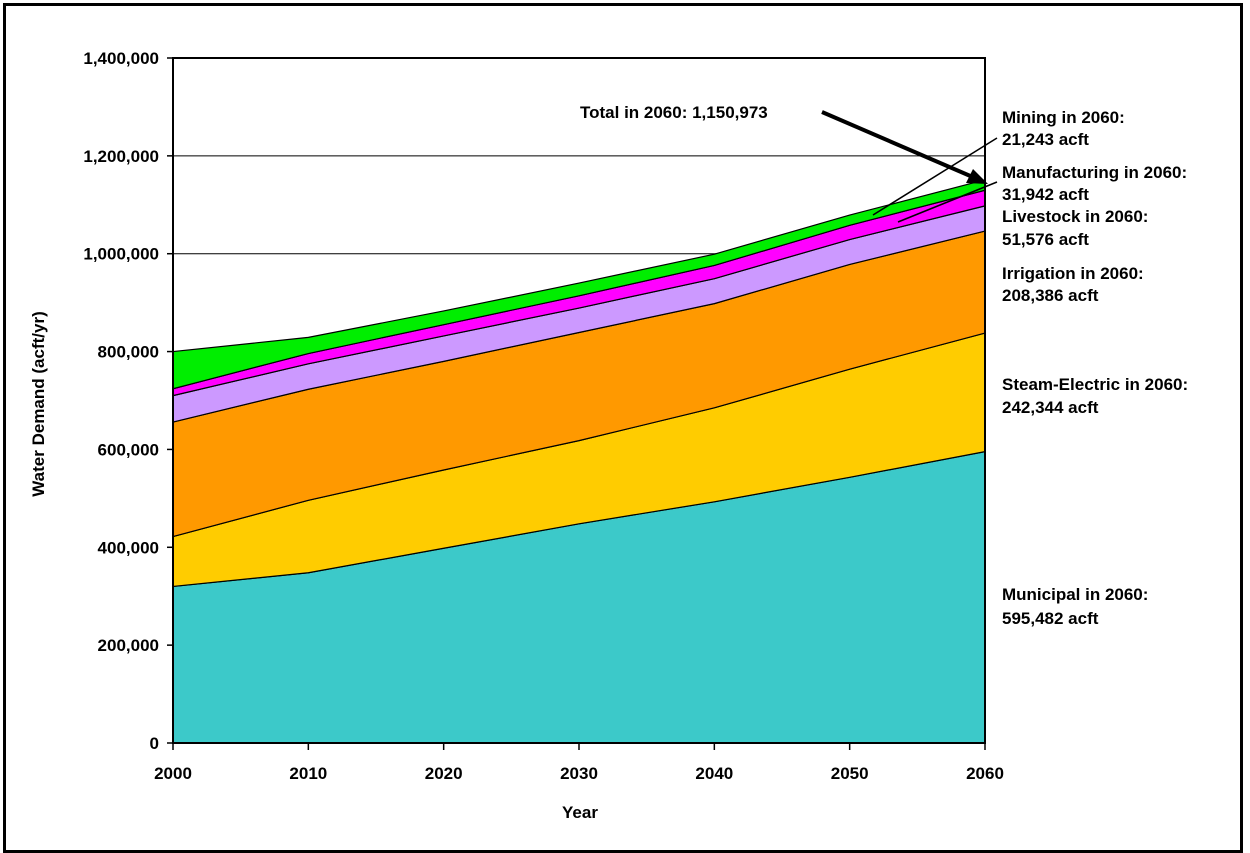  What do you see at coordinates (1045, 239) in the screenshot?
I see `livestock-annotation-line2: 51,576 acft` at bounding box center [1045, 239].